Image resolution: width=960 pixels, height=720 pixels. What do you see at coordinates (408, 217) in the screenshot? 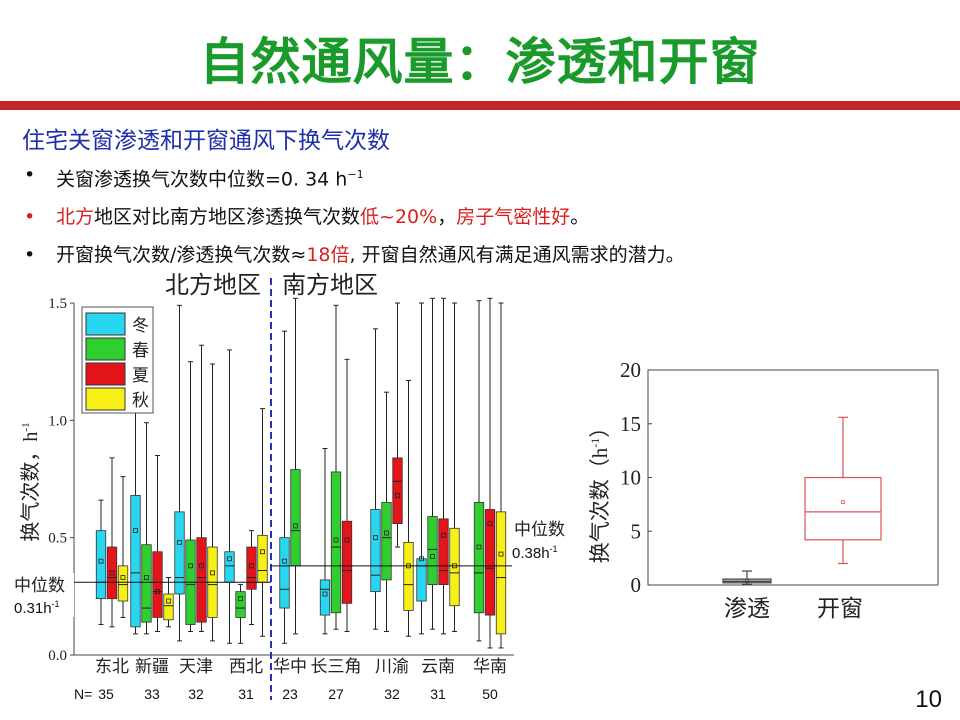
I see `highlight-percent: ~20%` at bounding box center [408, 217].